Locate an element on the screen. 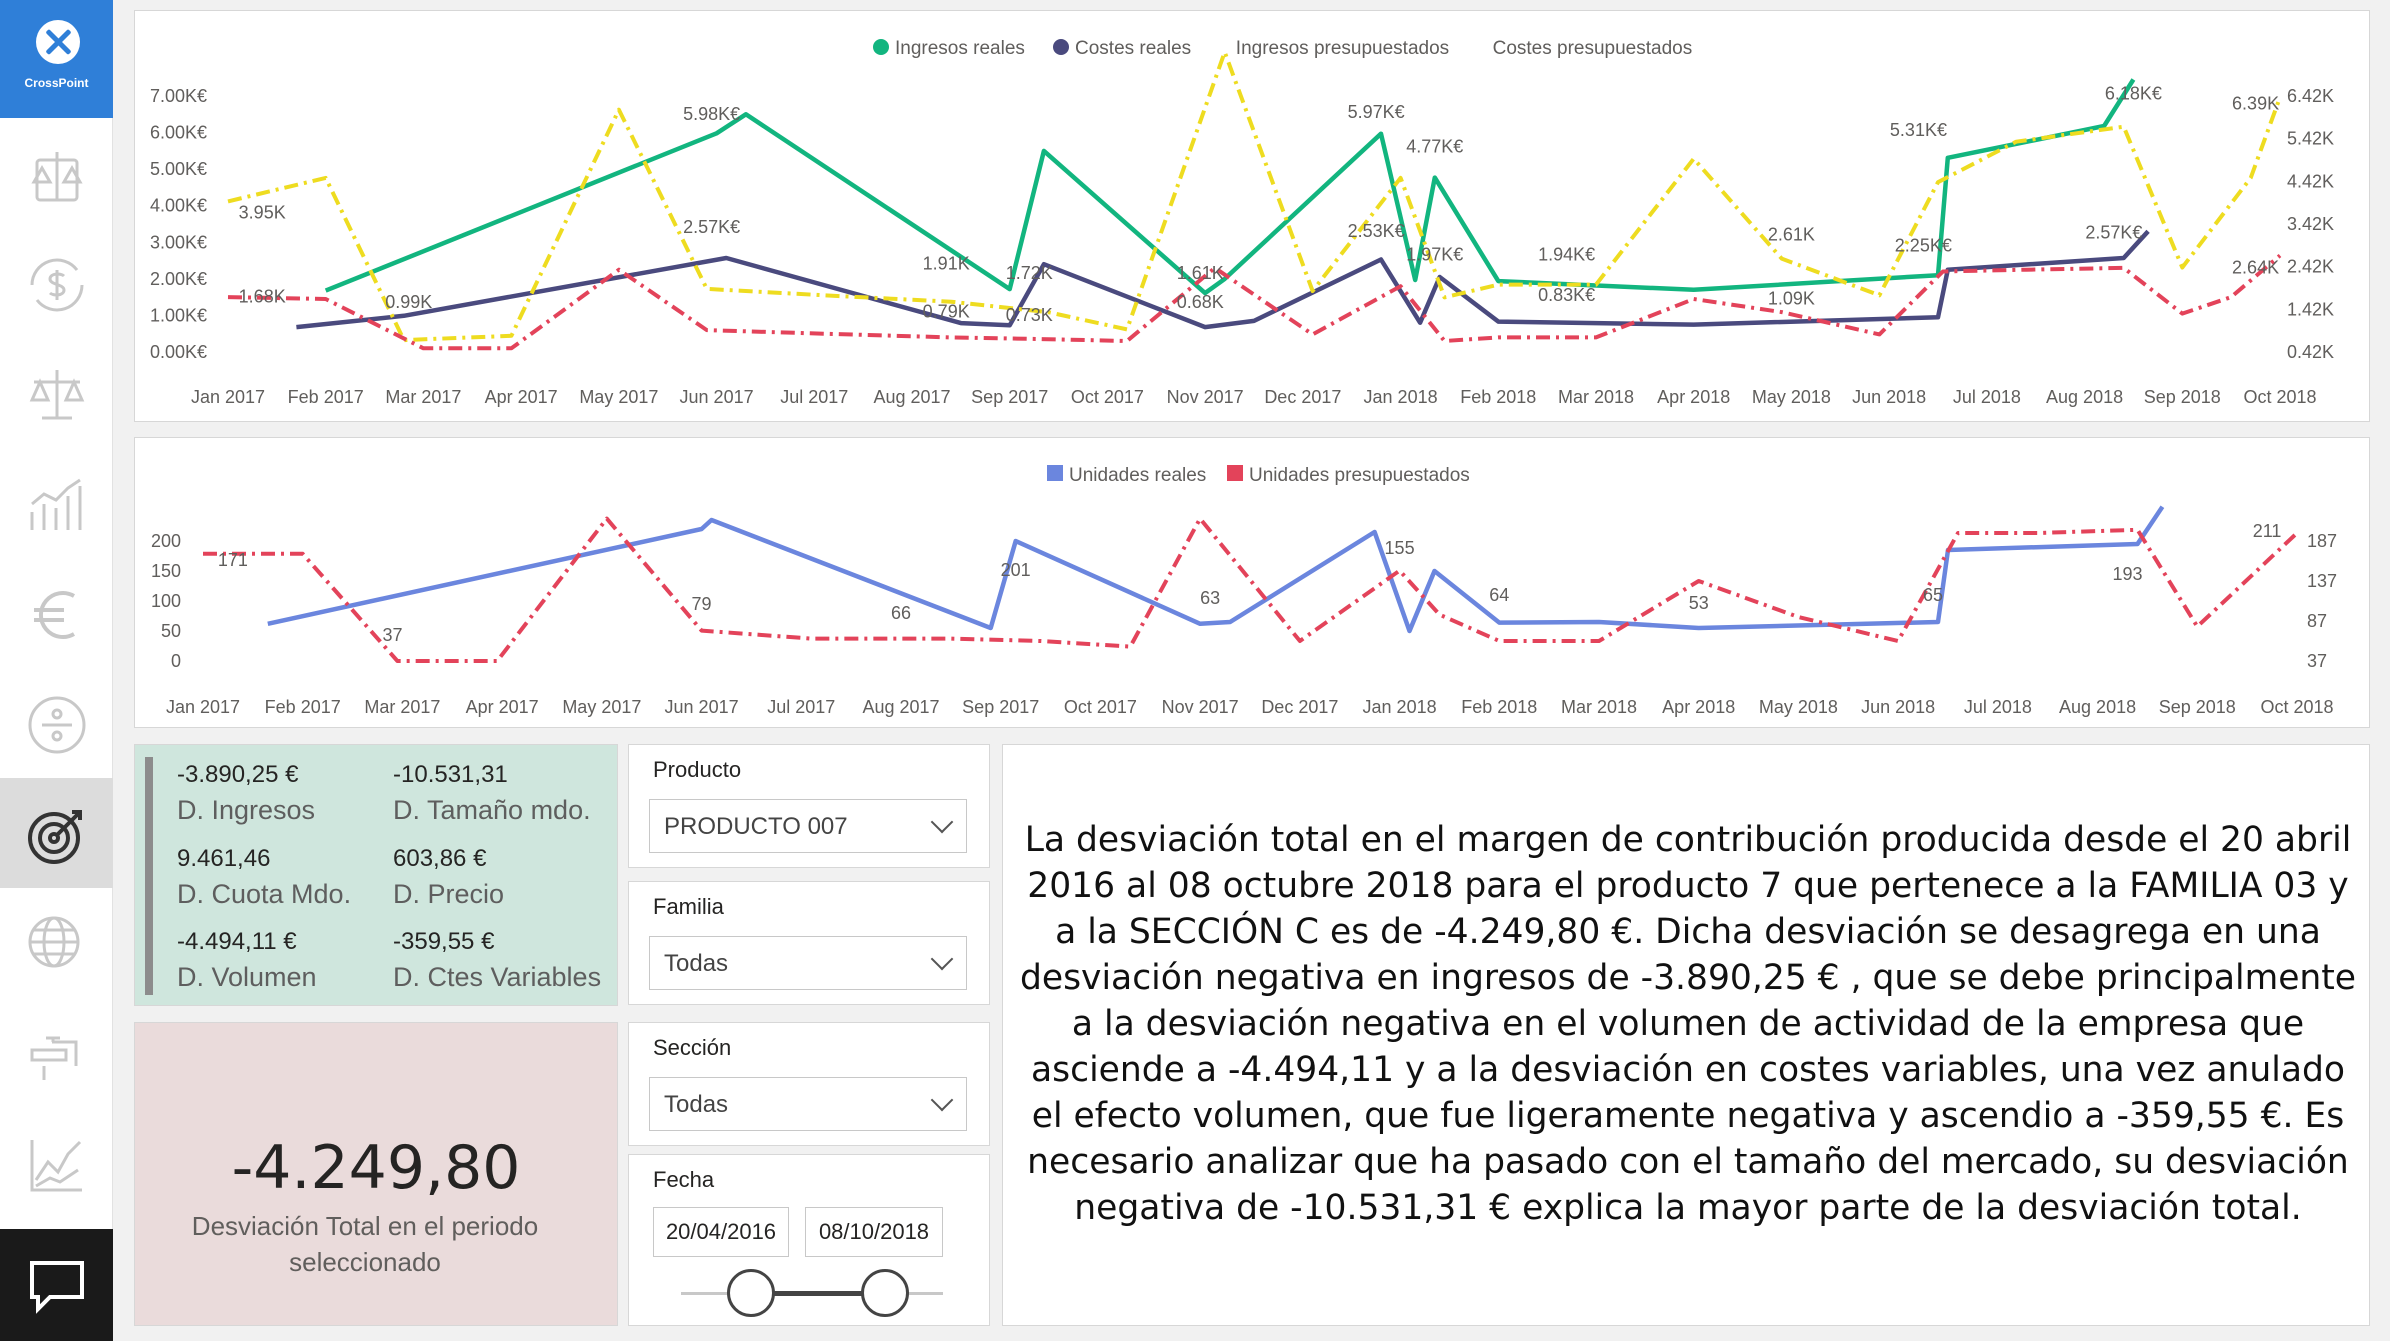  series-line-costes-presupuestados is located at coordinates (1254, 302).